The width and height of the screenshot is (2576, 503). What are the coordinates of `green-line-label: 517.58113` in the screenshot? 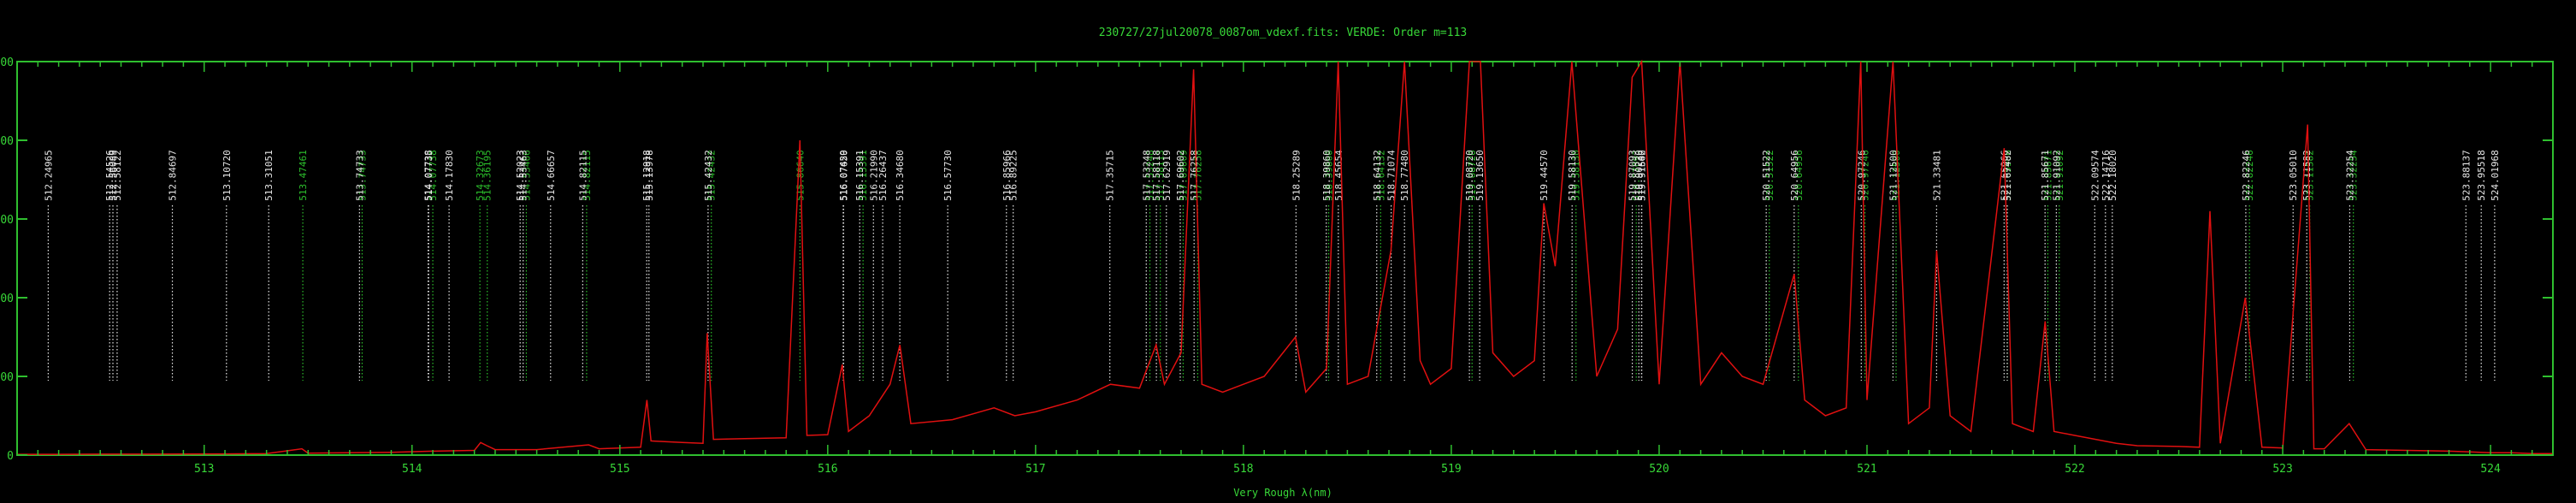 It's located at (1161, 175).